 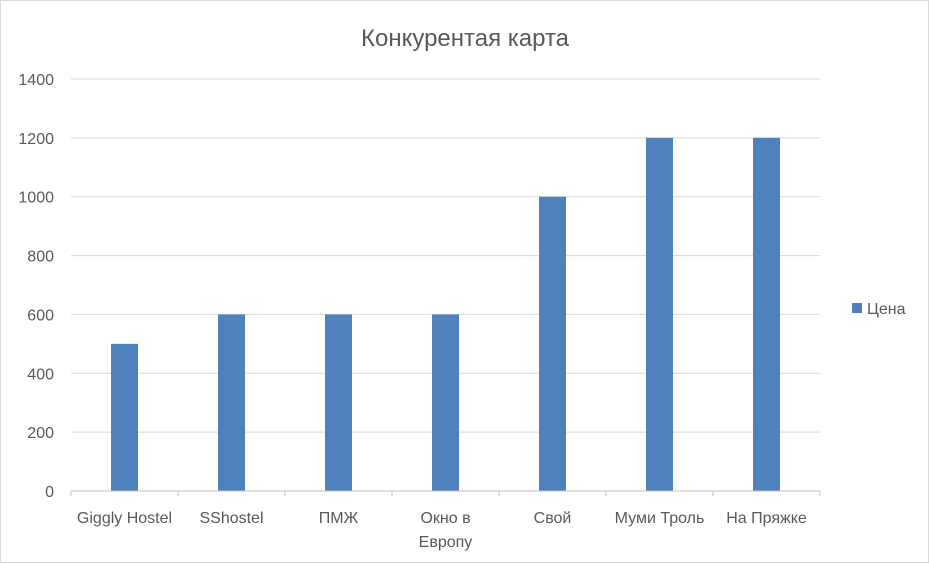 What do you see at coordinates (40, 374) in the screenshot?
I see `y-tick-label: 400` at bounding box center [40, 374].